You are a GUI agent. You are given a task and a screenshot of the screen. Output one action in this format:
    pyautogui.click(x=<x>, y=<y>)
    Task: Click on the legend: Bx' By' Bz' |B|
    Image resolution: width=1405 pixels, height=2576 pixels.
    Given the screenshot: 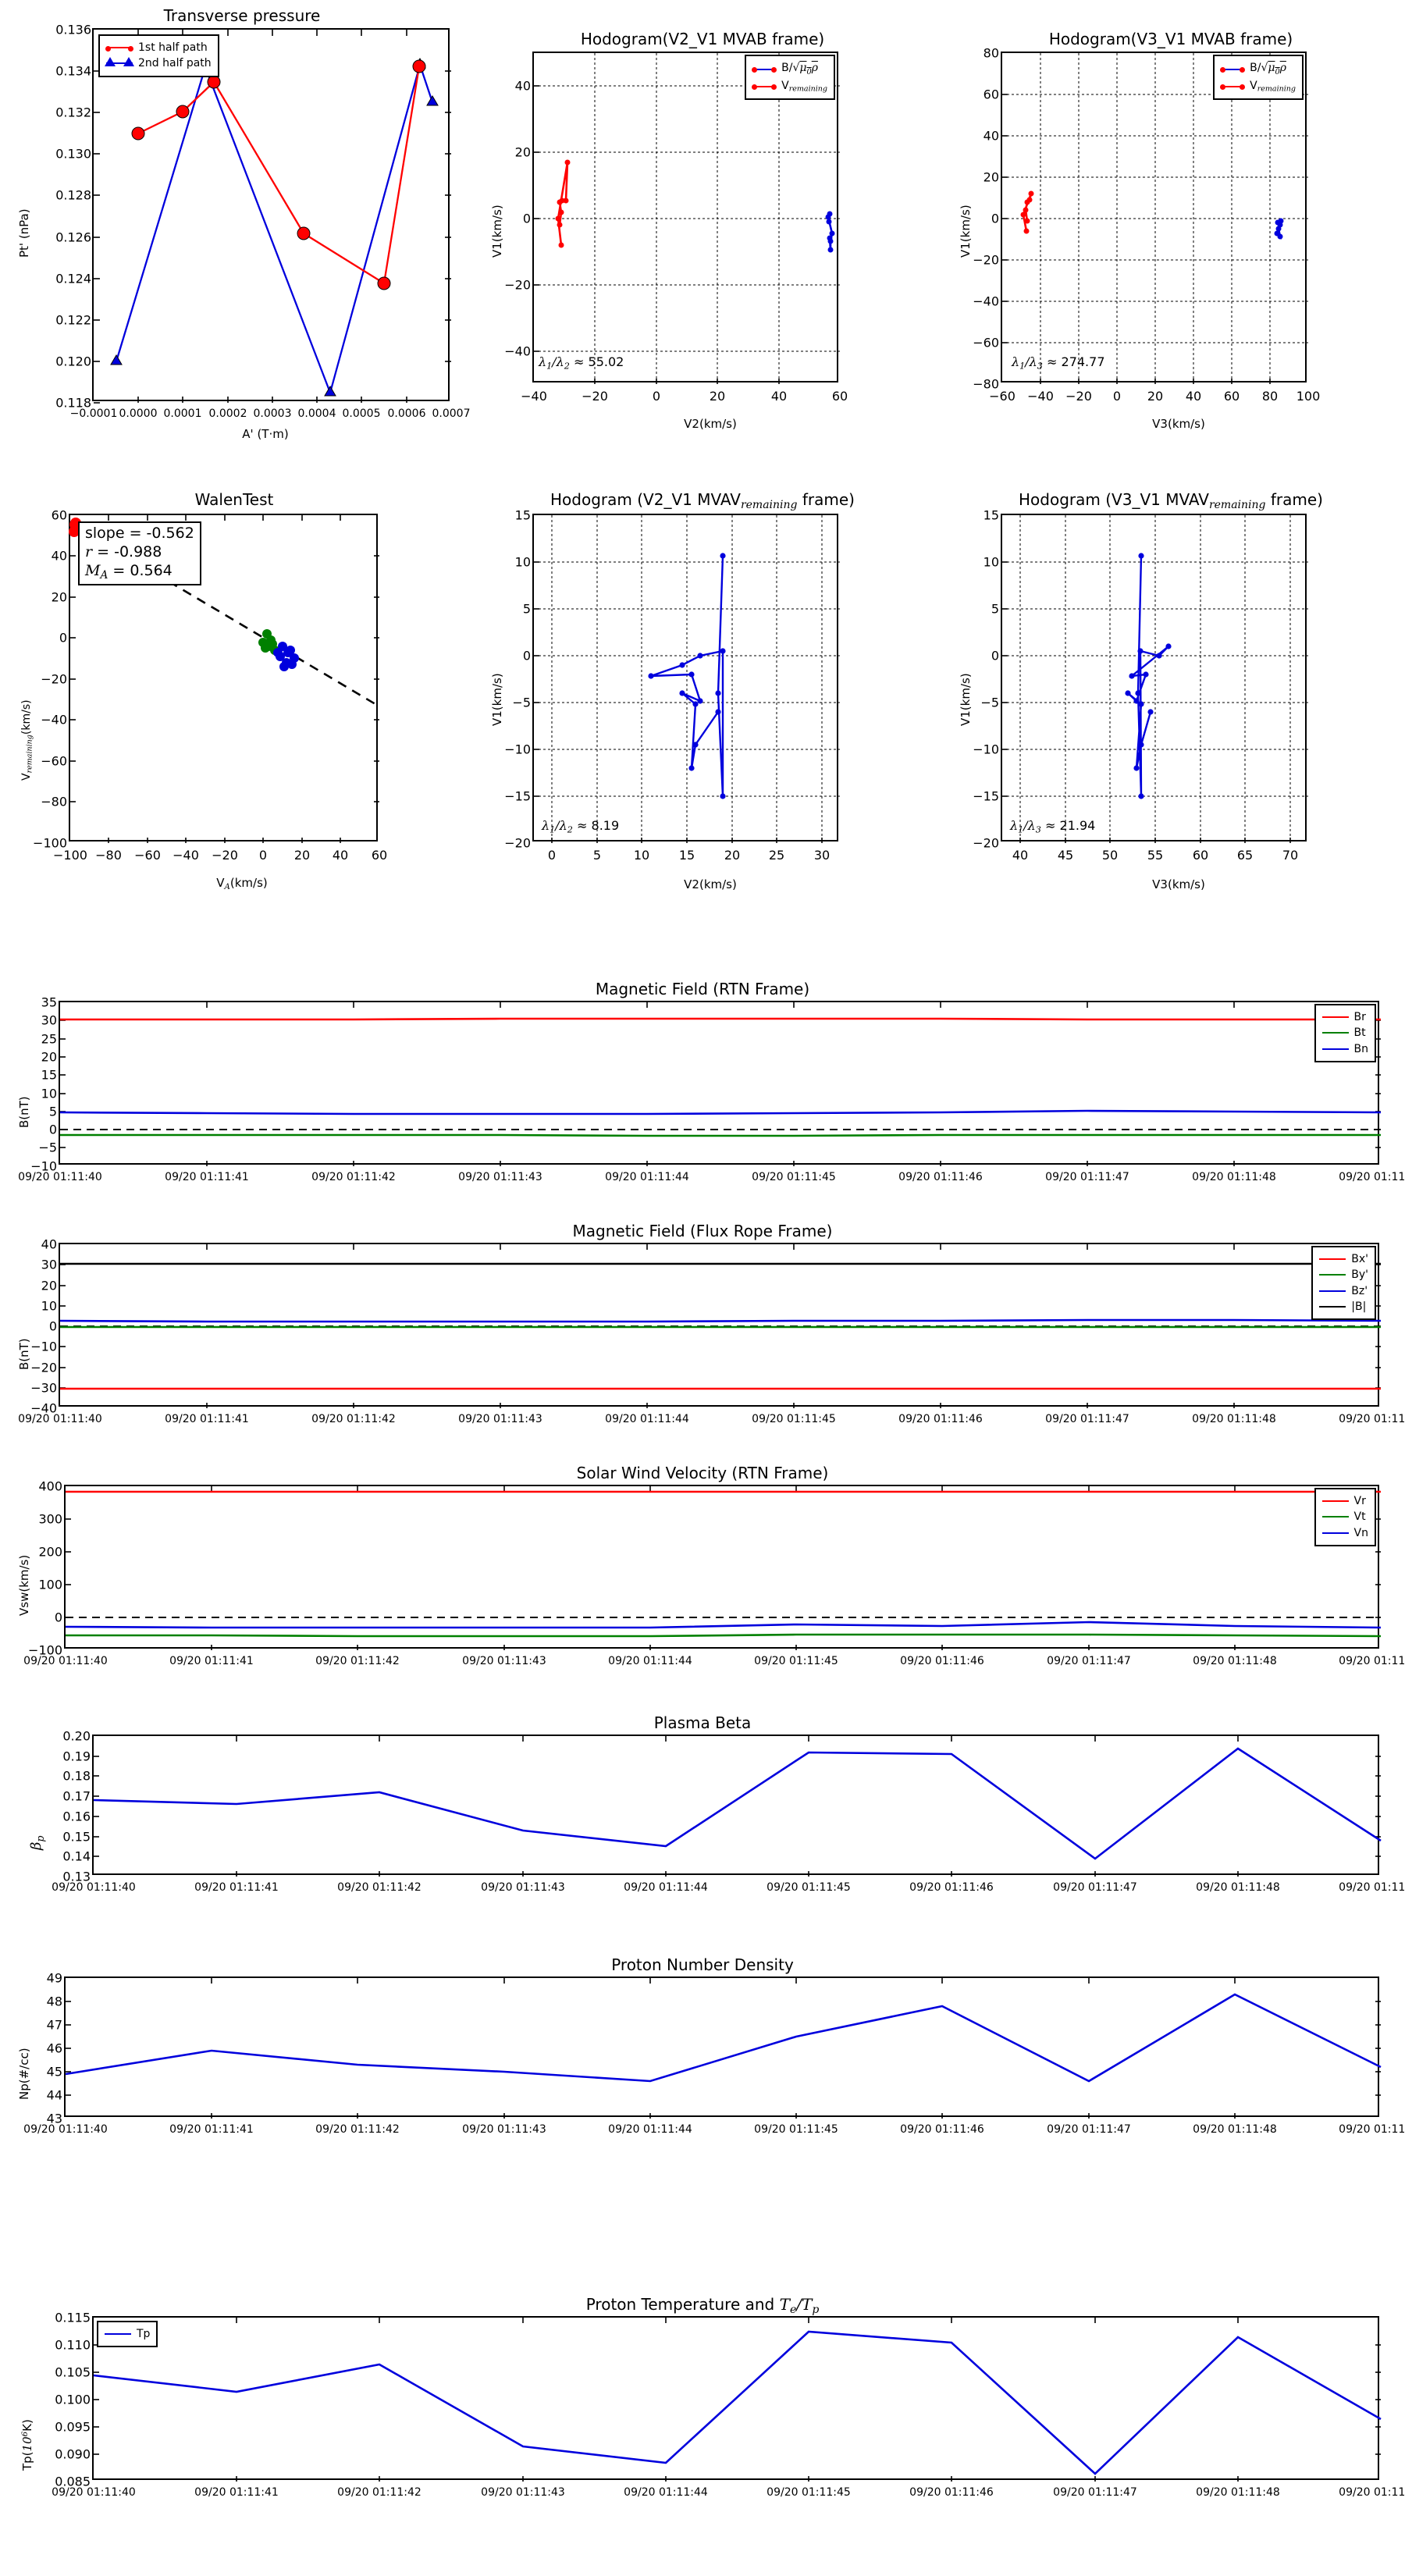 What is the action you would take?
    pyautogui.click(x=1344, y=1283)
    